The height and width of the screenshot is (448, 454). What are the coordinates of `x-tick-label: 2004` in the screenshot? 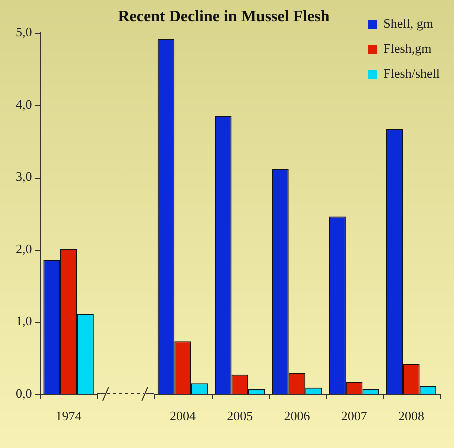 It's located at (183, 416).